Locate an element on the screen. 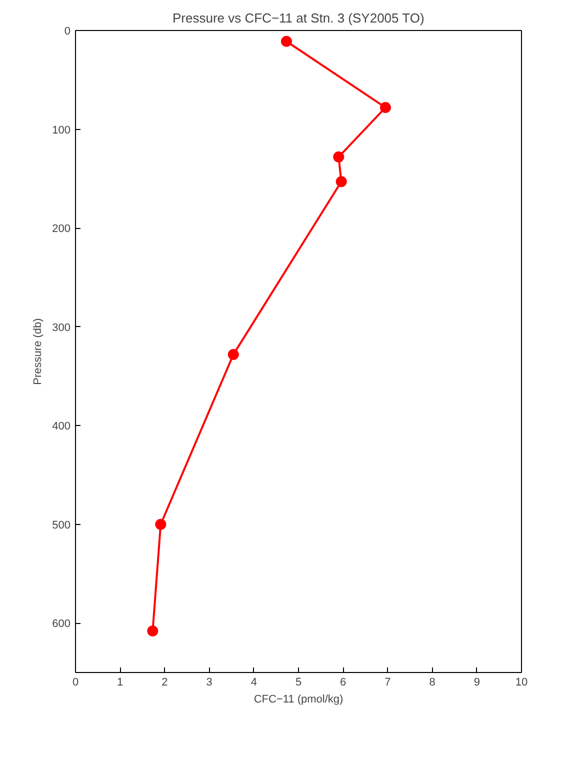 The image size is (577, 757). y-axis-title: Pressure (db) is located at coordinates (38, 351).